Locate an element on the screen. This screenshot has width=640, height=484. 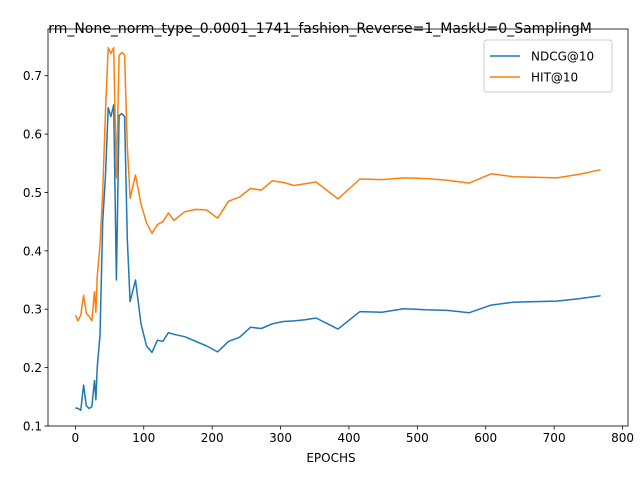
x-tick-label: 300 is located at coordinates (280, 438).